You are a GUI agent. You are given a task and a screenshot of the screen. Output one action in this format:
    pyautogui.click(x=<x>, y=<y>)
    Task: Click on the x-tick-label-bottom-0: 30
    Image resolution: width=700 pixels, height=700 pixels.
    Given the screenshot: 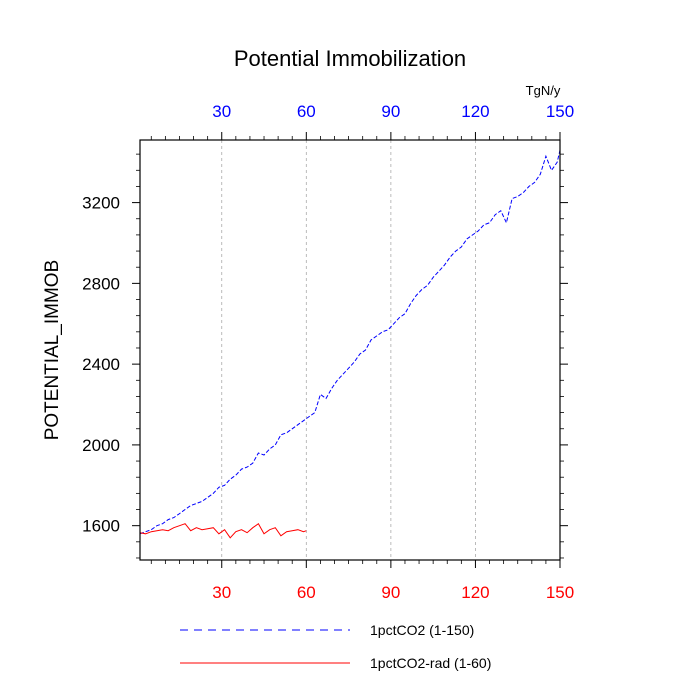 What is the action you would take?
    pyautogui.click(x=221, y=592)
    